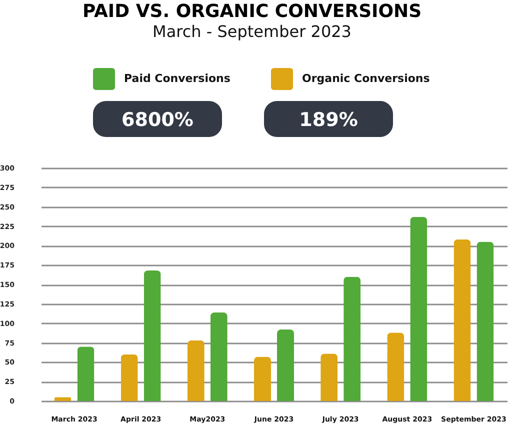  What do you see at coordinates (158, 120) in the screenshot?
I see `text: 6800%` at bounding box center [158, 120].